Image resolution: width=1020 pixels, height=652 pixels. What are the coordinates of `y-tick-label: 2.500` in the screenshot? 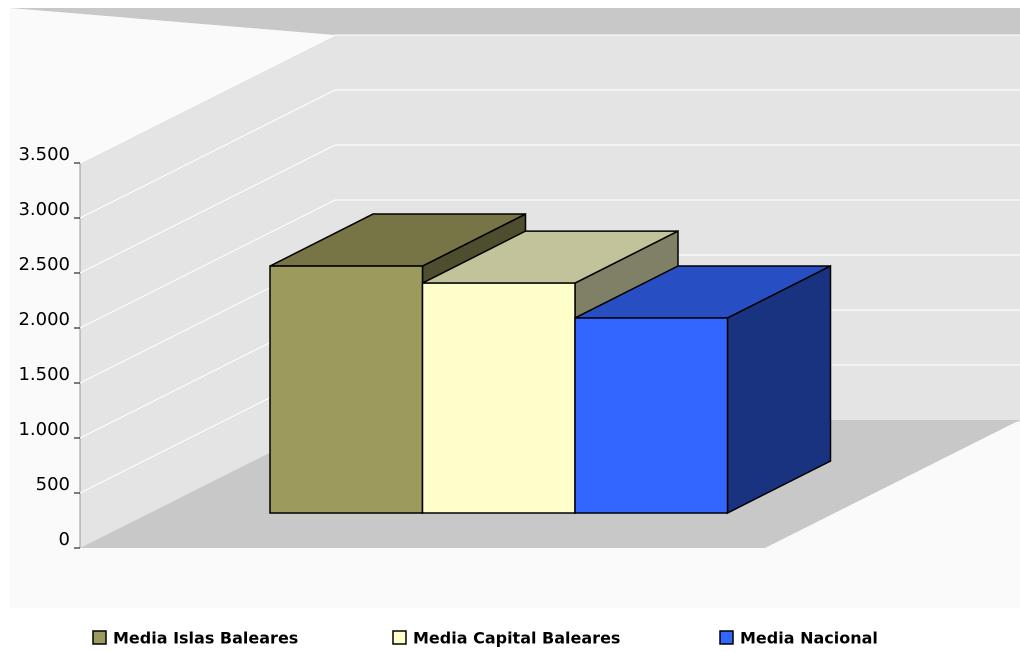 It's located at (44, 264).